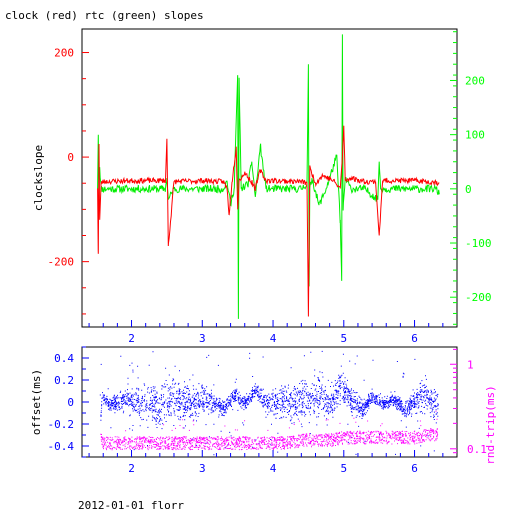 The width and height of the screenshot is (512, 512). Describe the element at coordinates (61, 446) in the screenshot. I see `bottom-y-tick-label: -0.4` at that location.